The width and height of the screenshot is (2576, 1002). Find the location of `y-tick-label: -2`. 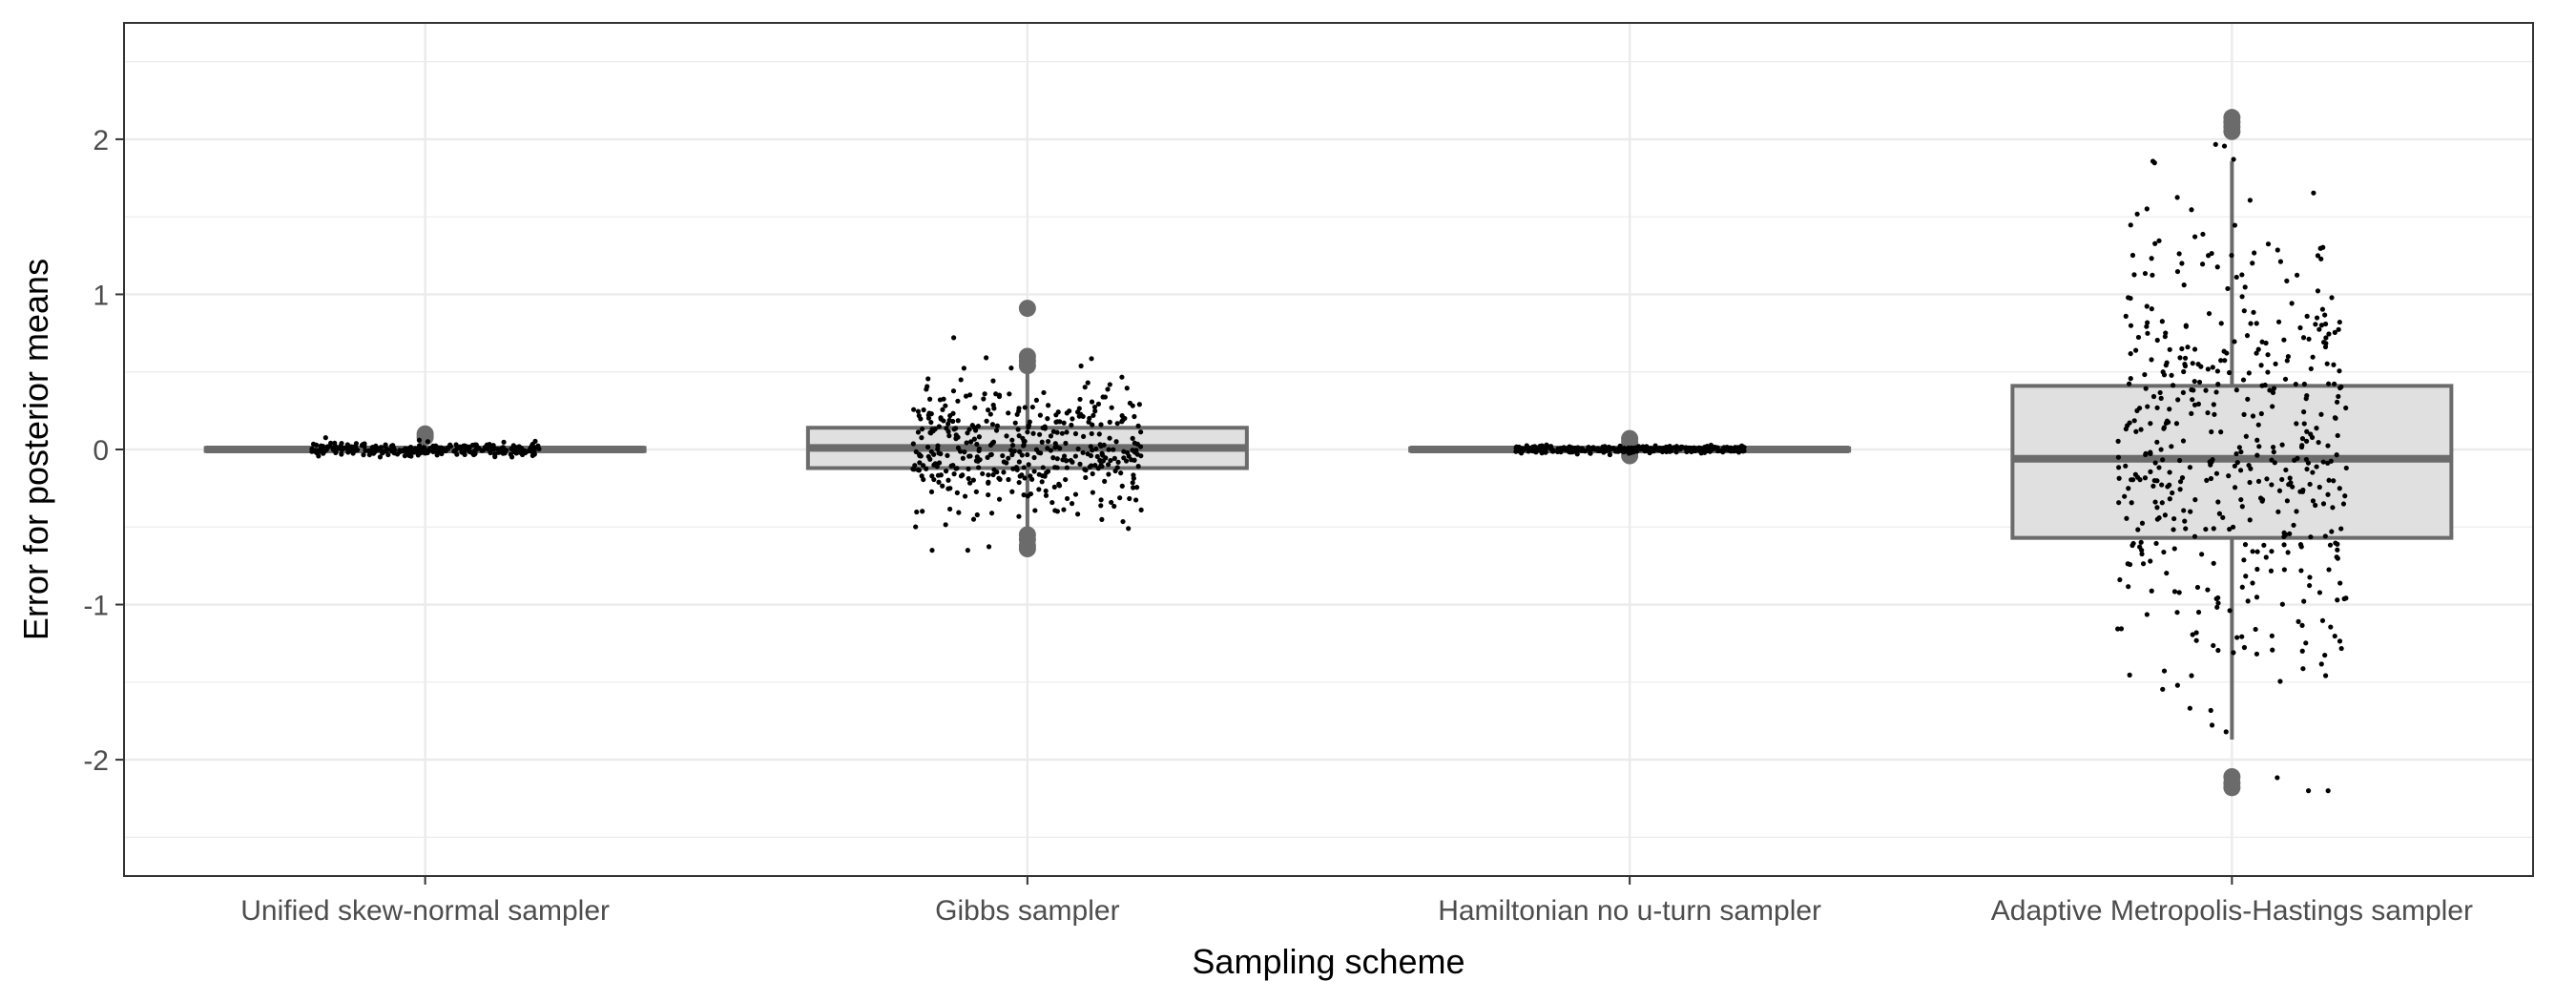

y-tick-label: -2 is located at coordinates (96, 761).